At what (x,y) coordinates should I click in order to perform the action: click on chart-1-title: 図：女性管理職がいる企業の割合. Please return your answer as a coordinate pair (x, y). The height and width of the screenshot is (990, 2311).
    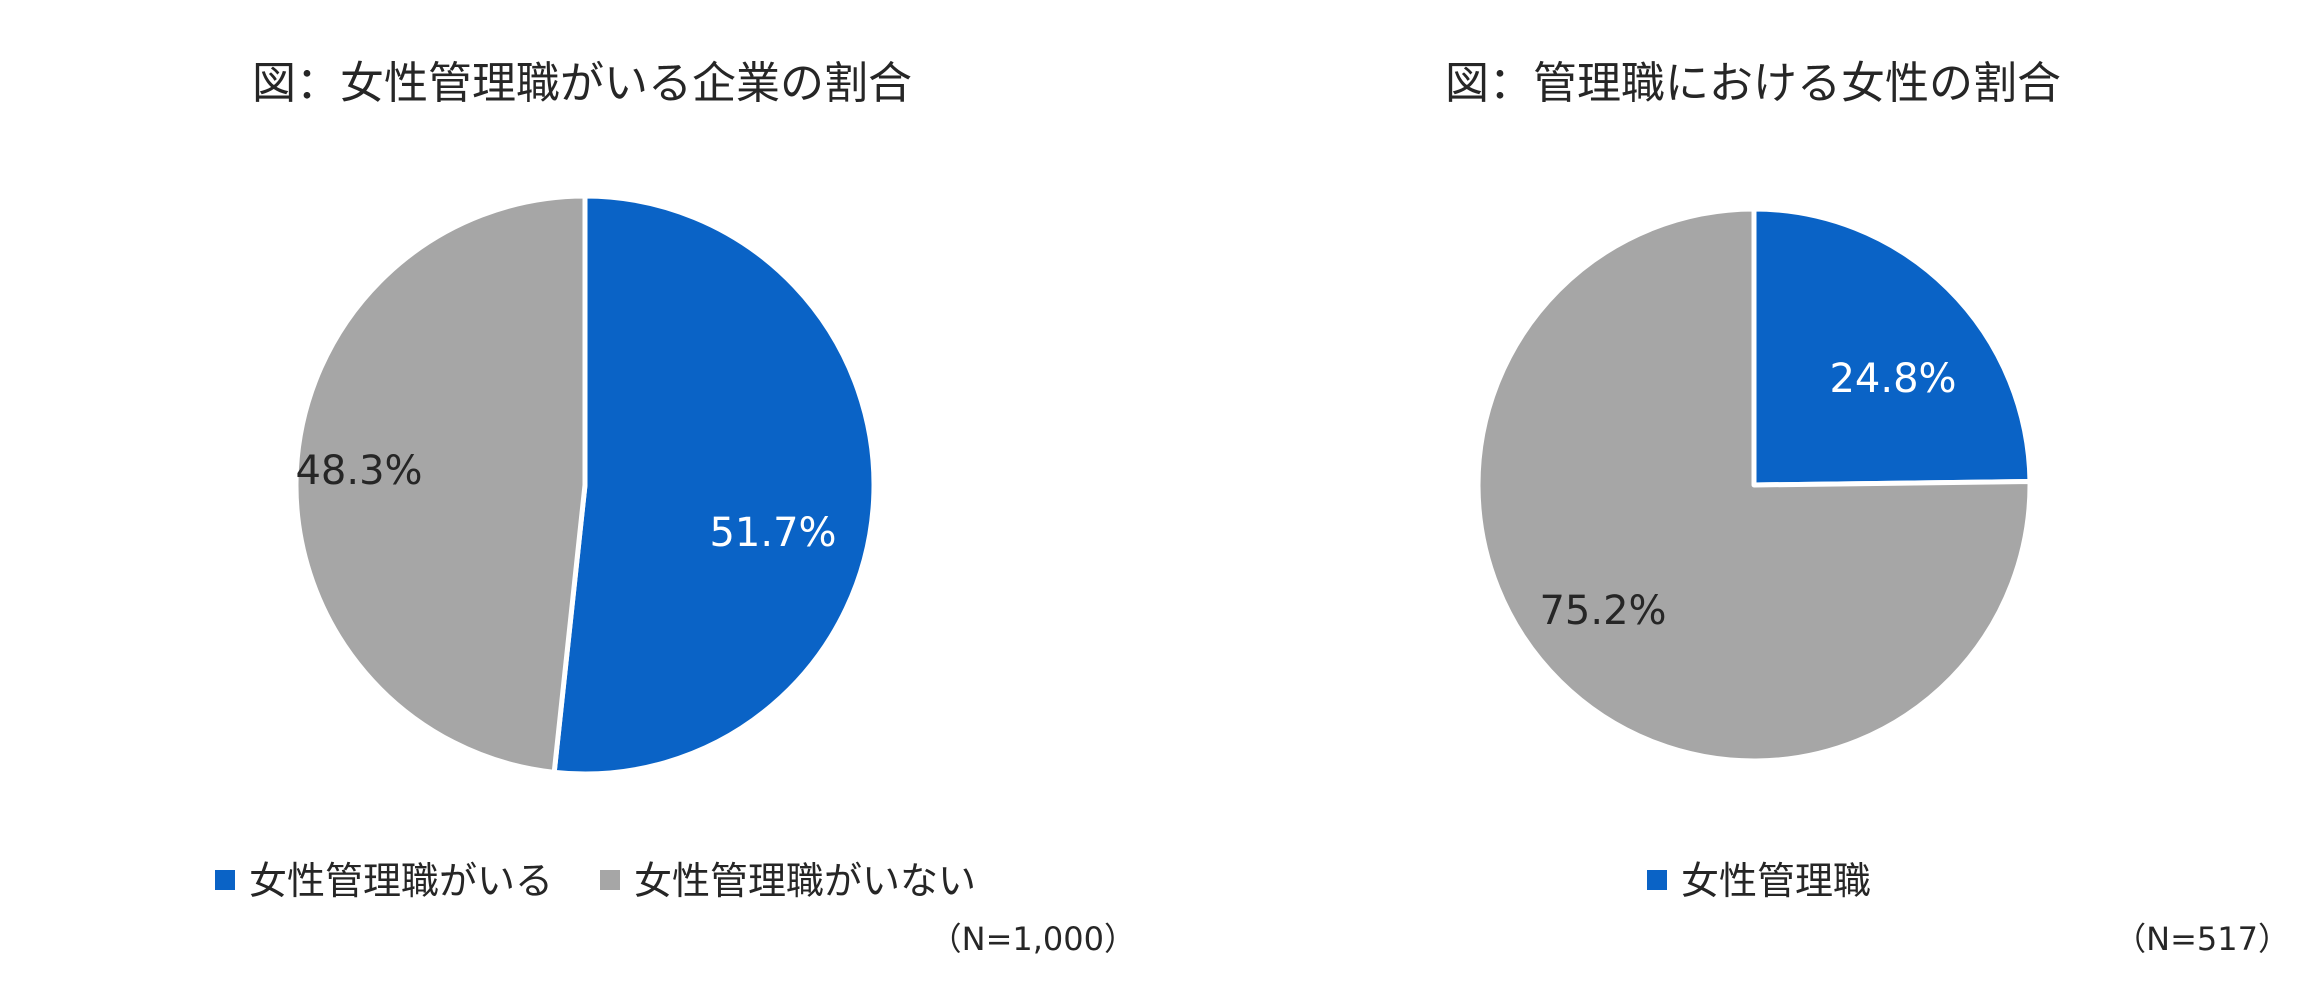
    Looking at the image, I should click on (582, 83).